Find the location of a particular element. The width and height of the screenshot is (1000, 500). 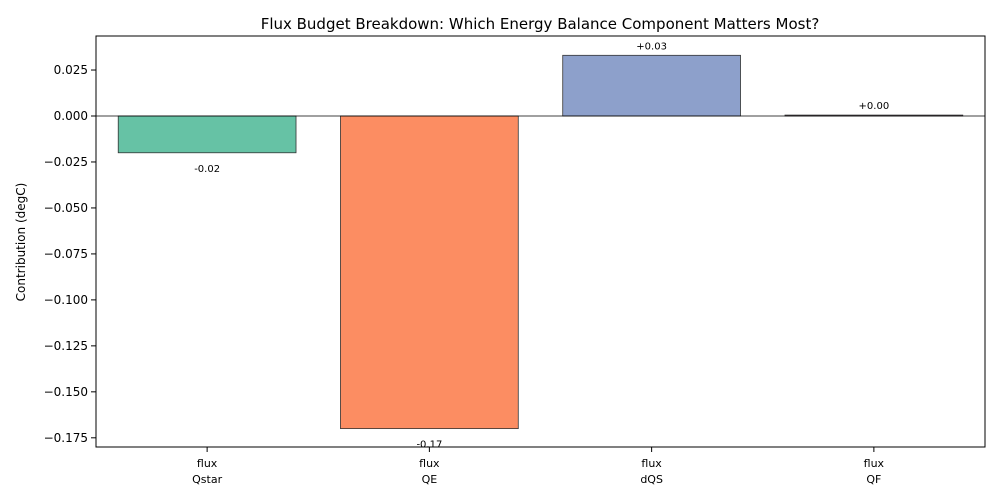

y-tick-label: −0.050 is located at coordinates (66, 208).